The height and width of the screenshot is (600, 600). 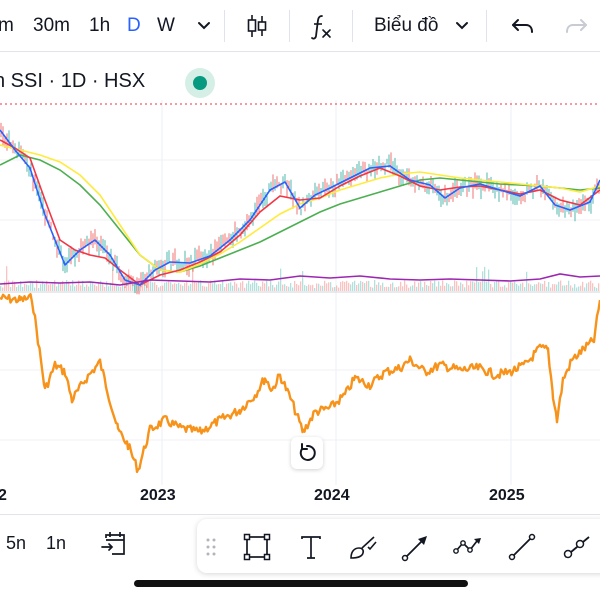 I want to click on interval-30m: 30m, so click(x=51, y=25).